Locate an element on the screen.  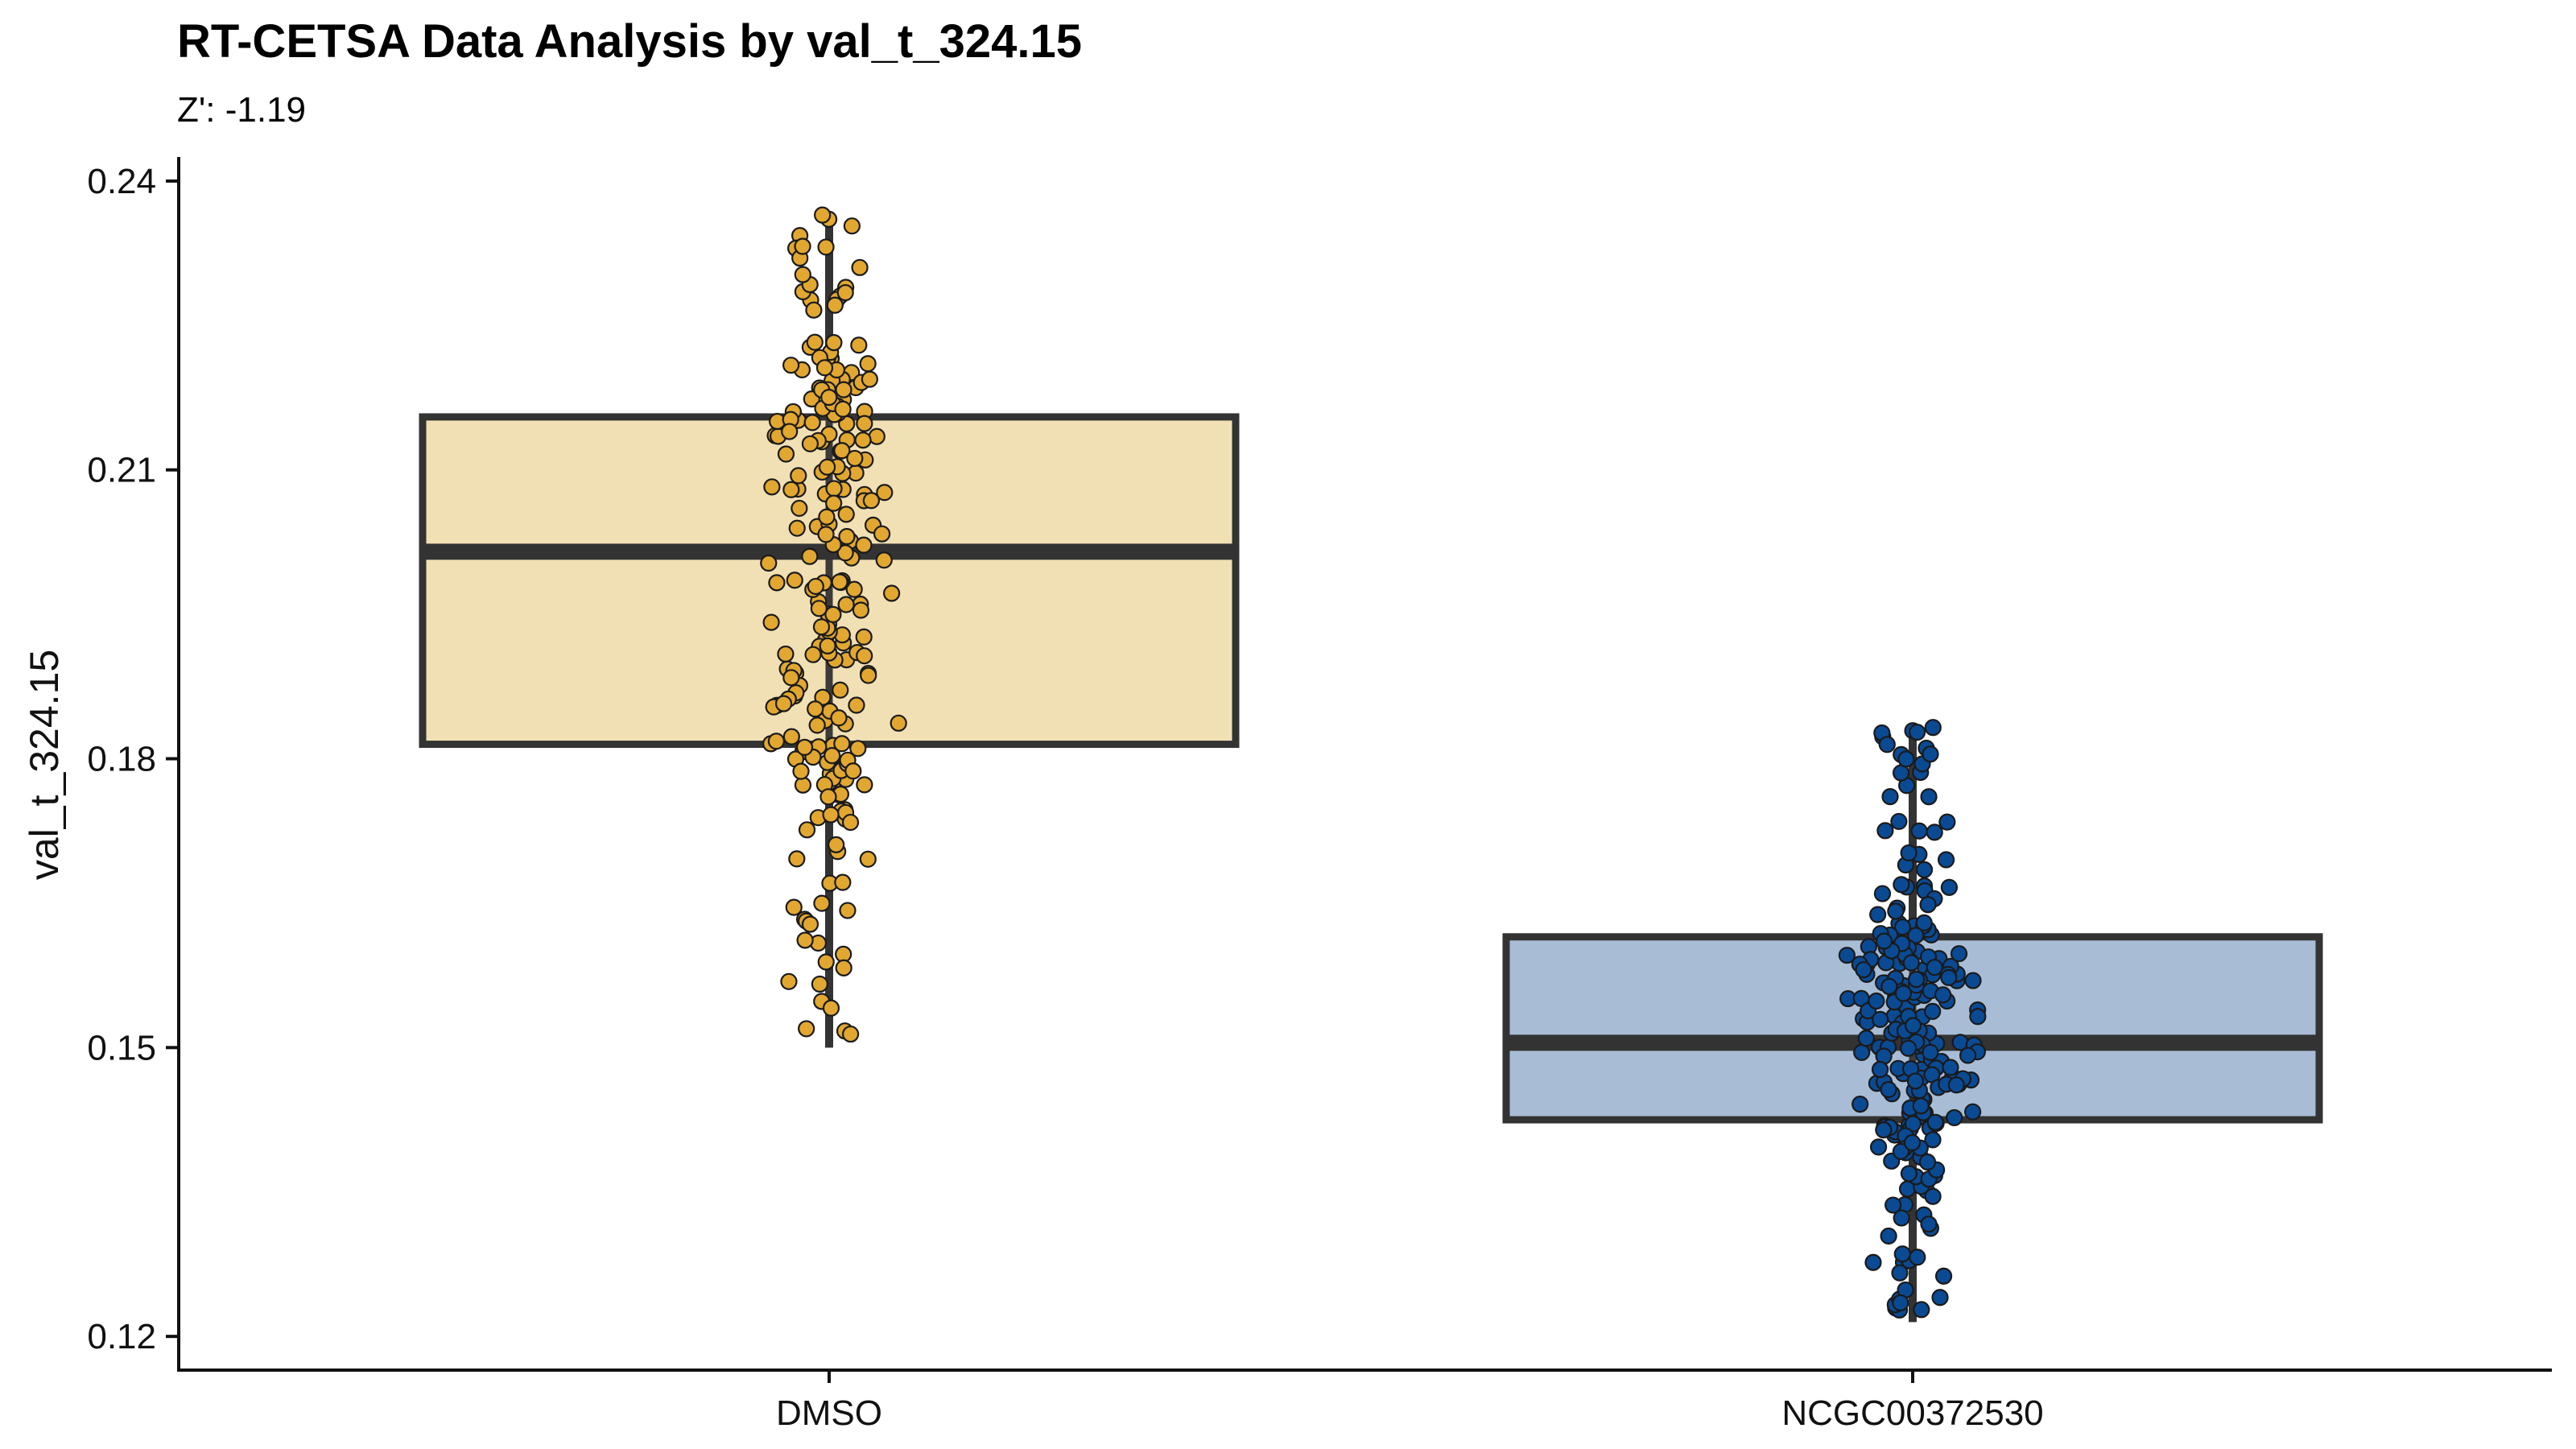
y-tick-label: 0.21 is located at coordinates (121, 470).